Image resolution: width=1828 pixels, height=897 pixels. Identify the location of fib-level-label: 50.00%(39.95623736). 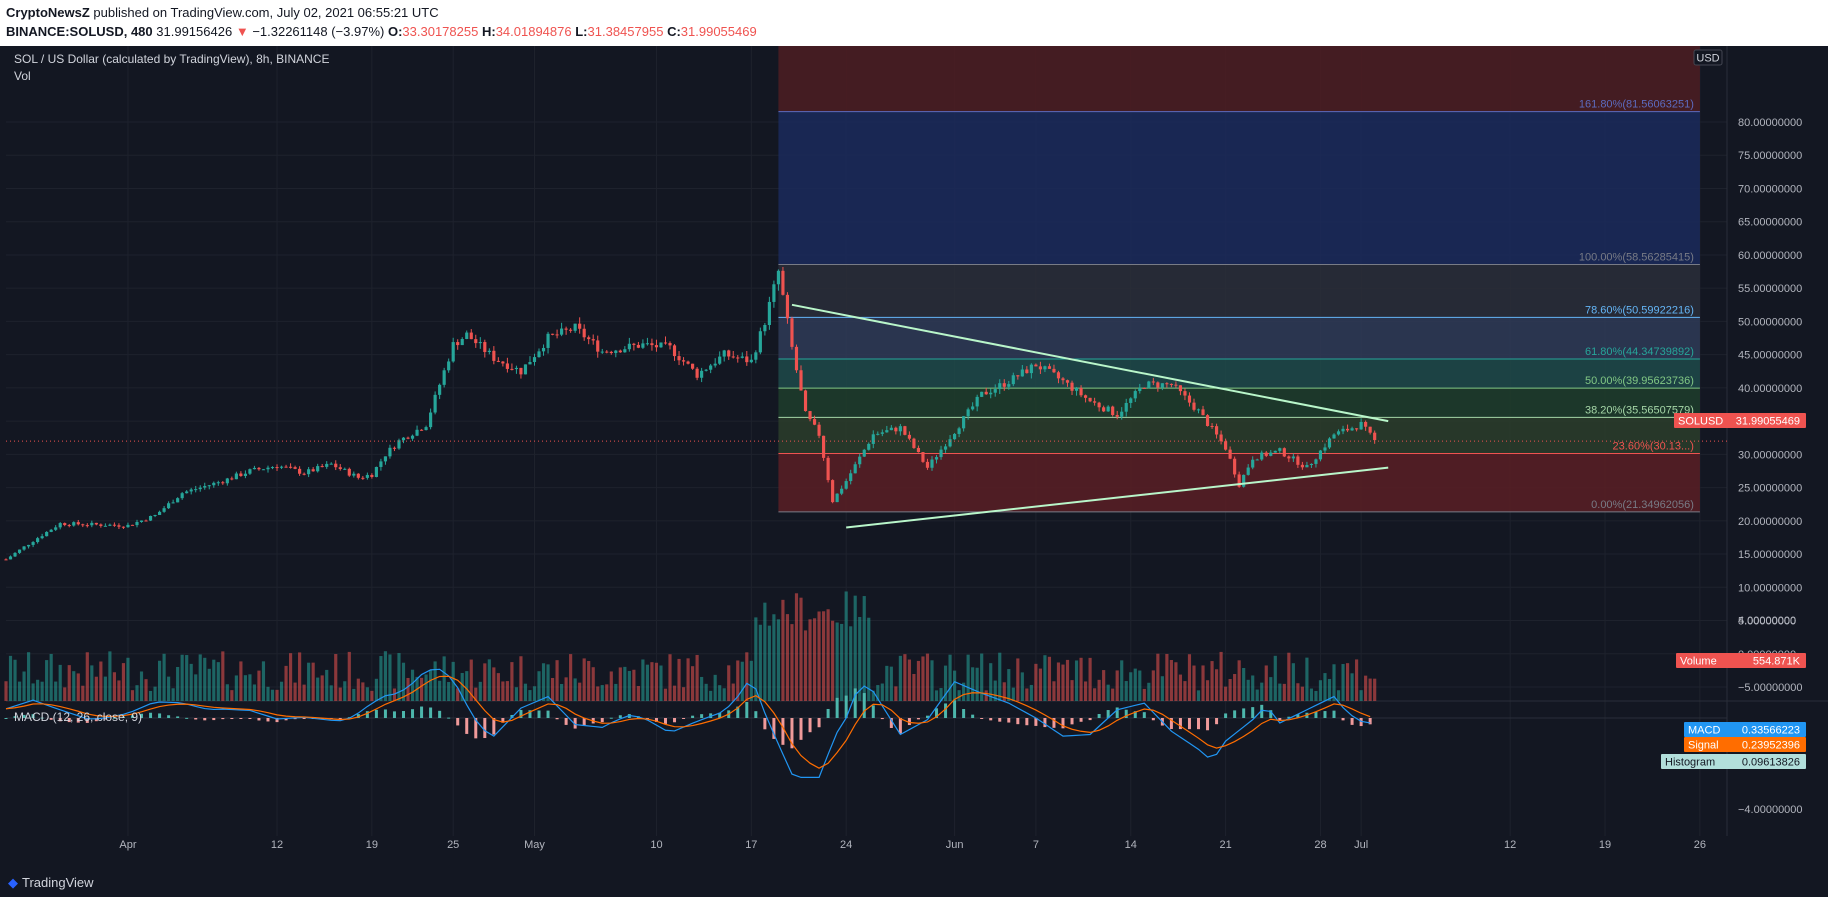
(1639, 381).